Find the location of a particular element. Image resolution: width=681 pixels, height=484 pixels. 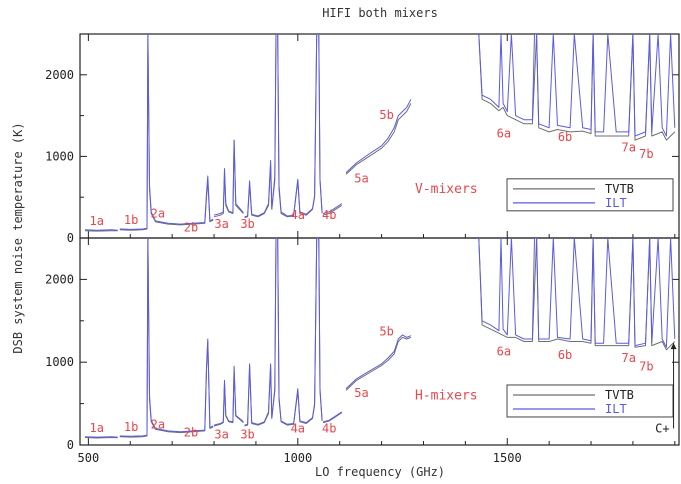

y-axis-title: DSB system noise temperature (K) is located at coordinates (18, 237).